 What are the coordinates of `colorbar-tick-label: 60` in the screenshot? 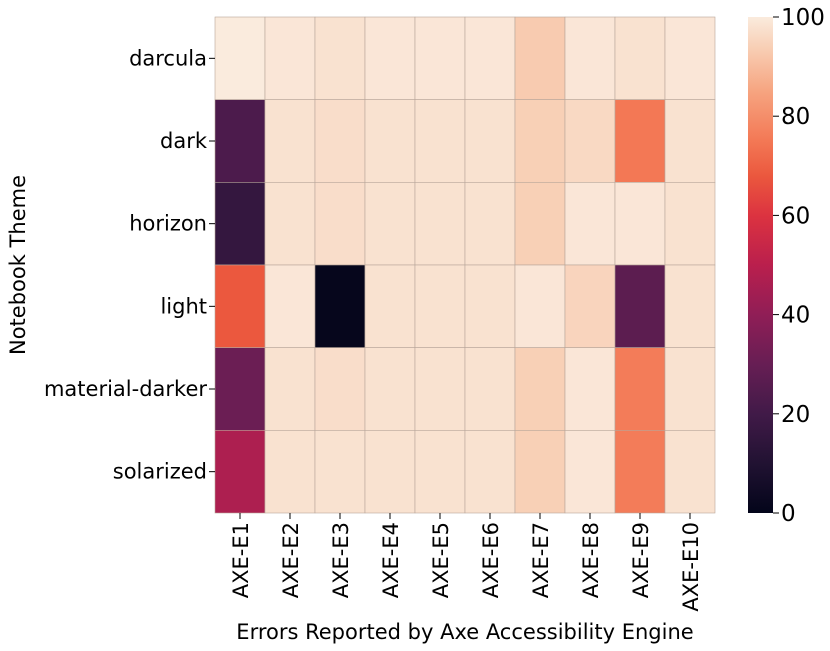 It's located at (795, 216).